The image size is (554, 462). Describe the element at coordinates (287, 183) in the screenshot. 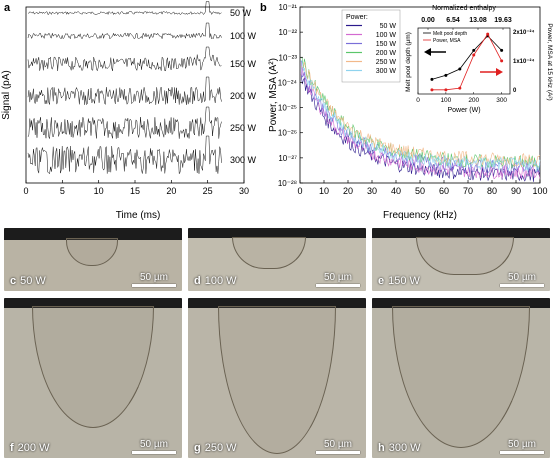

I see `panel-b-ytick-label: 10⁻²⁸` at that location.